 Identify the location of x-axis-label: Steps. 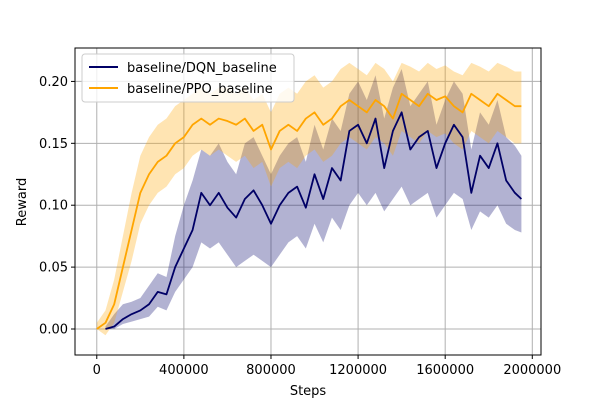
(308, 391).